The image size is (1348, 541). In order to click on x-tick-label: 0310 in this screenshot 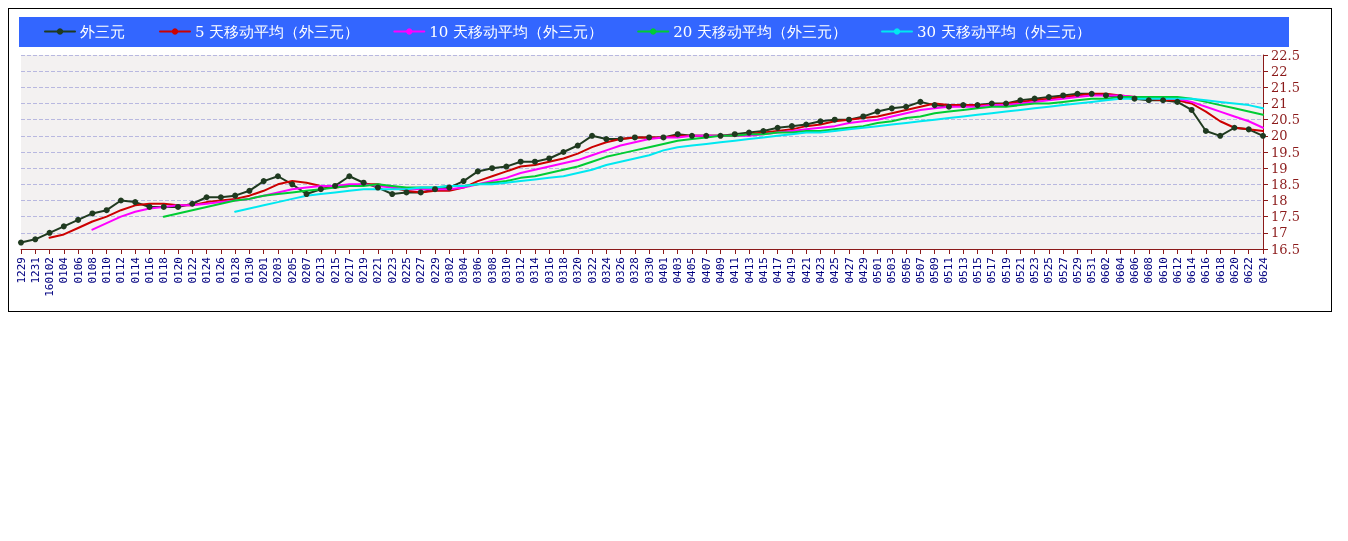, I will do `click(506, 270)`.